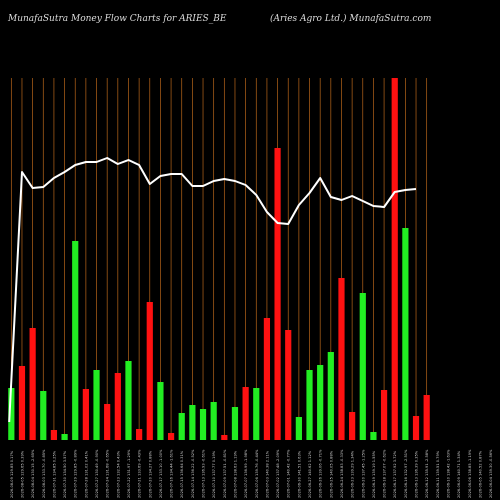  I want to click on x-tick-label: 2026-06-26 139.06 -0.71%, so click(321, 473).